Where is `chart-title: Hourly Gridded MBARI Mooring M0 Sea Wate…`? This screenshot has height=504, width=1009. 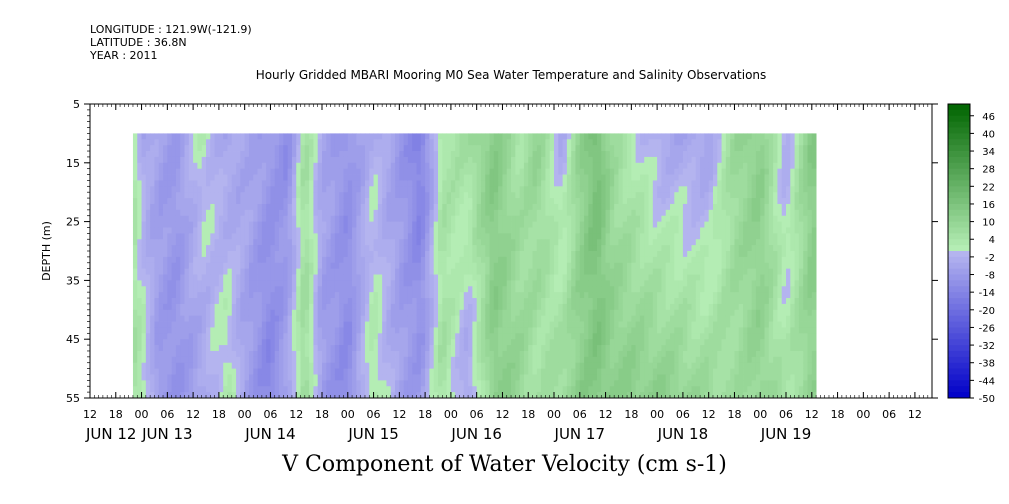
chart-title: Hourly Gridded MBARI Mooring M0 Sea Wate… is located at coordinates (511, 75).